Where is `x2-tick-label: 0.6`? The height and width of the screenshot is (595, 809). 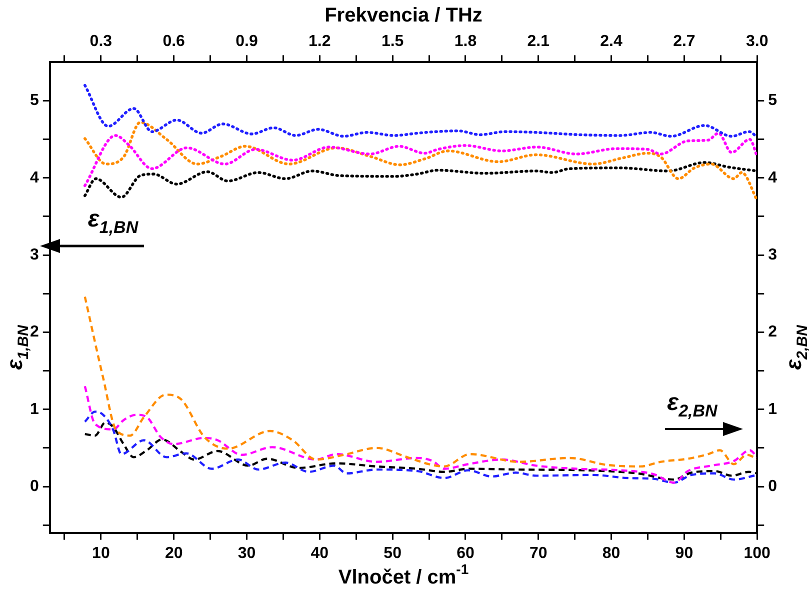 x2-tick-label: 0.6 is located at coordinates (174, 41).